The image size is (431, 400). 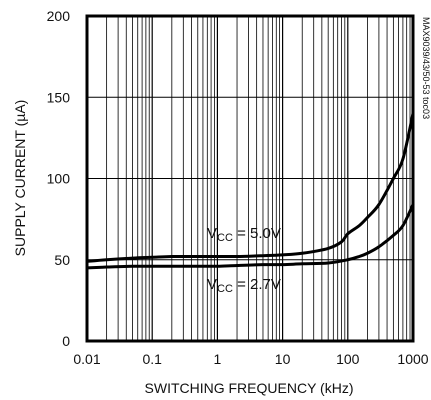 What do you see at coordinates (249, 388) in the screenshot?
I see `x-axis-title: SWITCHING FREQUENCY (kHz)` at bounding box center [249, 388].